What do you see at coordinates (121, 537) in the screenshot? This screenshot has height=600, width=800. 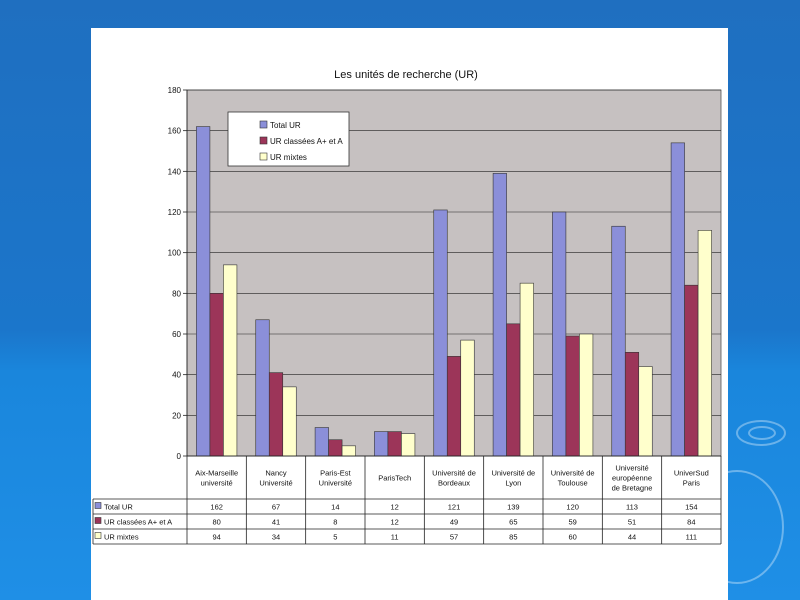 I see `table-row-header: UR mixtes` at bounding box center [121, 537].